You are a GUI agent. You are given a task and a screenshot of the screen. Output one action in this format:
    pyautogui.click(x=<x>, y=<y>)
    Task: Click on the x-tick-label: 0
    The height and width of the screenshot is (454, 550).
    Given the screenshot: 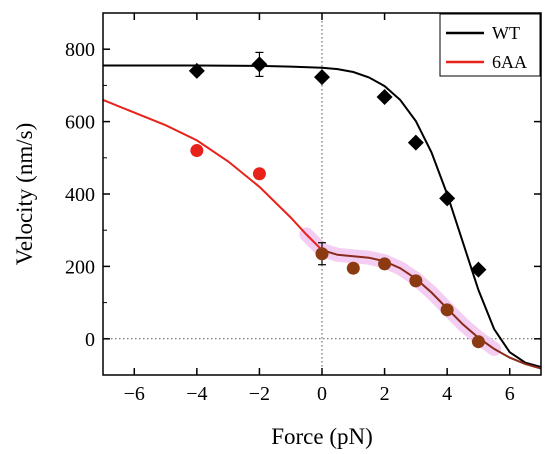 What is the action you would take?
    pyautogui.click(x=322, y=394)
    